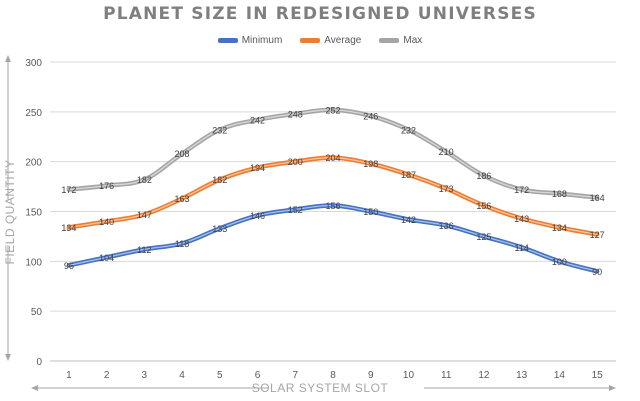 This screenshot has height=401, width=640. Describe the element at coordinates (409, 375) in the screenshot. I see `x-tick-label: 10` at that location.